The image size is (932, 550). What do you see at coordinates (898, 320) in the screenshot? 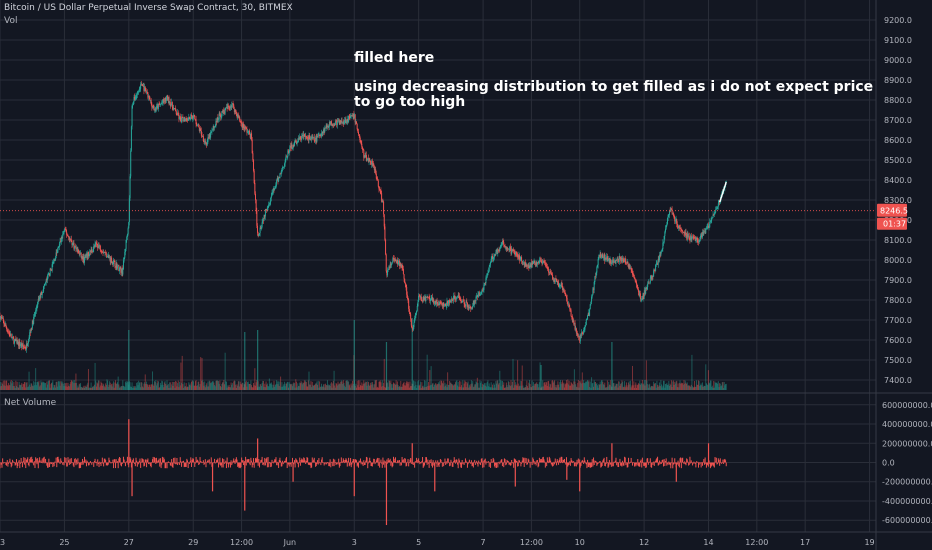
I see `price-tick-label: 7700.0` at bounding box center [898, 320].